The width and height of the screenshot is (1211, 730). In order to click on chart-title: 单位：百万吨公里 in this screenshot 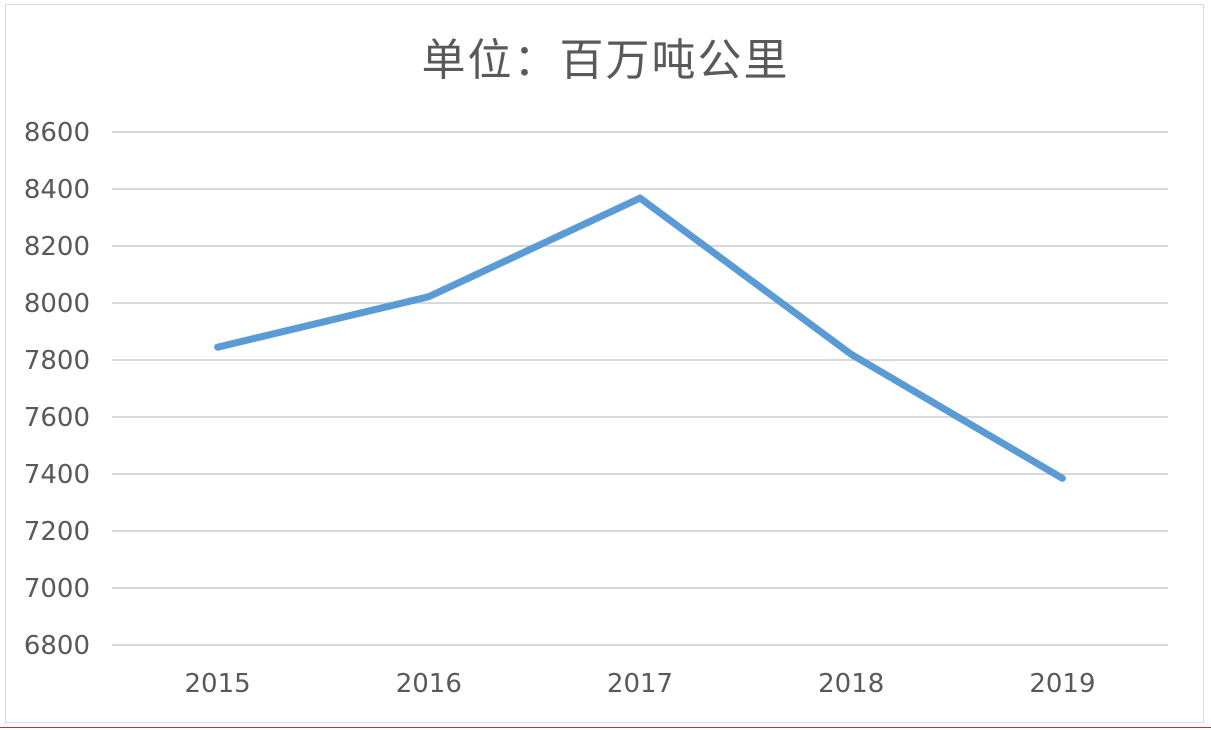, I will do `click(605, 60)`.